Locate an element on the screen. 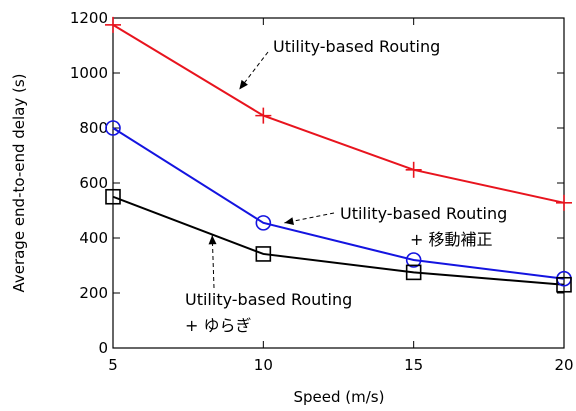  x-tick-label-15: 15 is located at coordinates (413, 365).